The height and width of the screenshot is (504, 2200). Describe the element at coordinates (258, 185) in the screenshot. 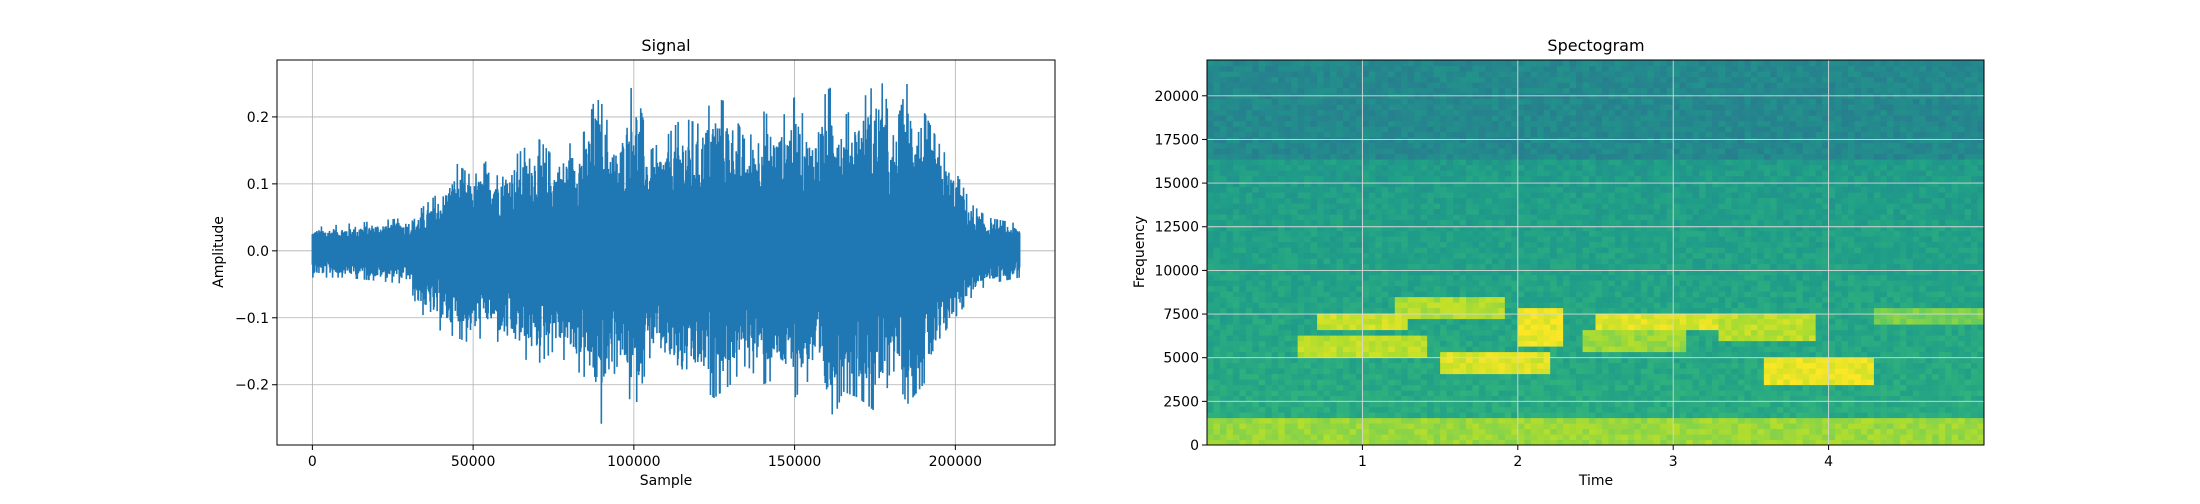

I see `y-tick-label: 0.1` at that location.